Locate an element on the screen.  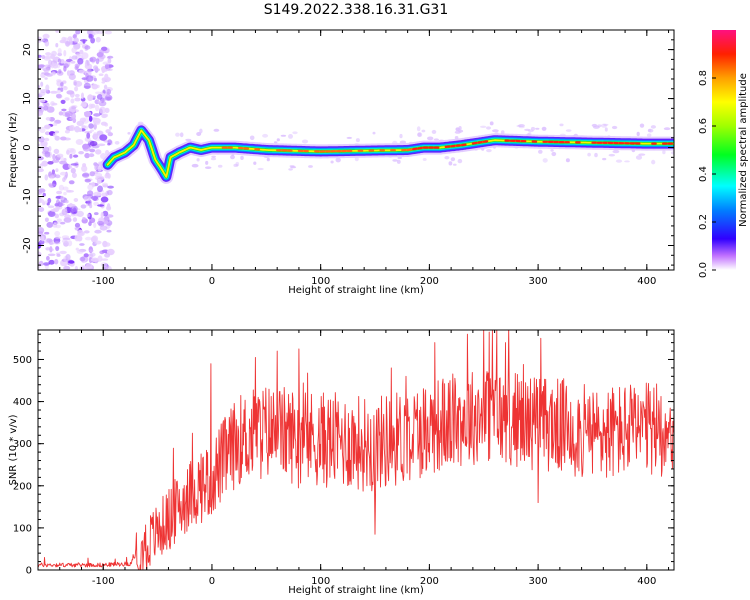
snr-x-tick-label: -100 is located at coordinates (103, 581).